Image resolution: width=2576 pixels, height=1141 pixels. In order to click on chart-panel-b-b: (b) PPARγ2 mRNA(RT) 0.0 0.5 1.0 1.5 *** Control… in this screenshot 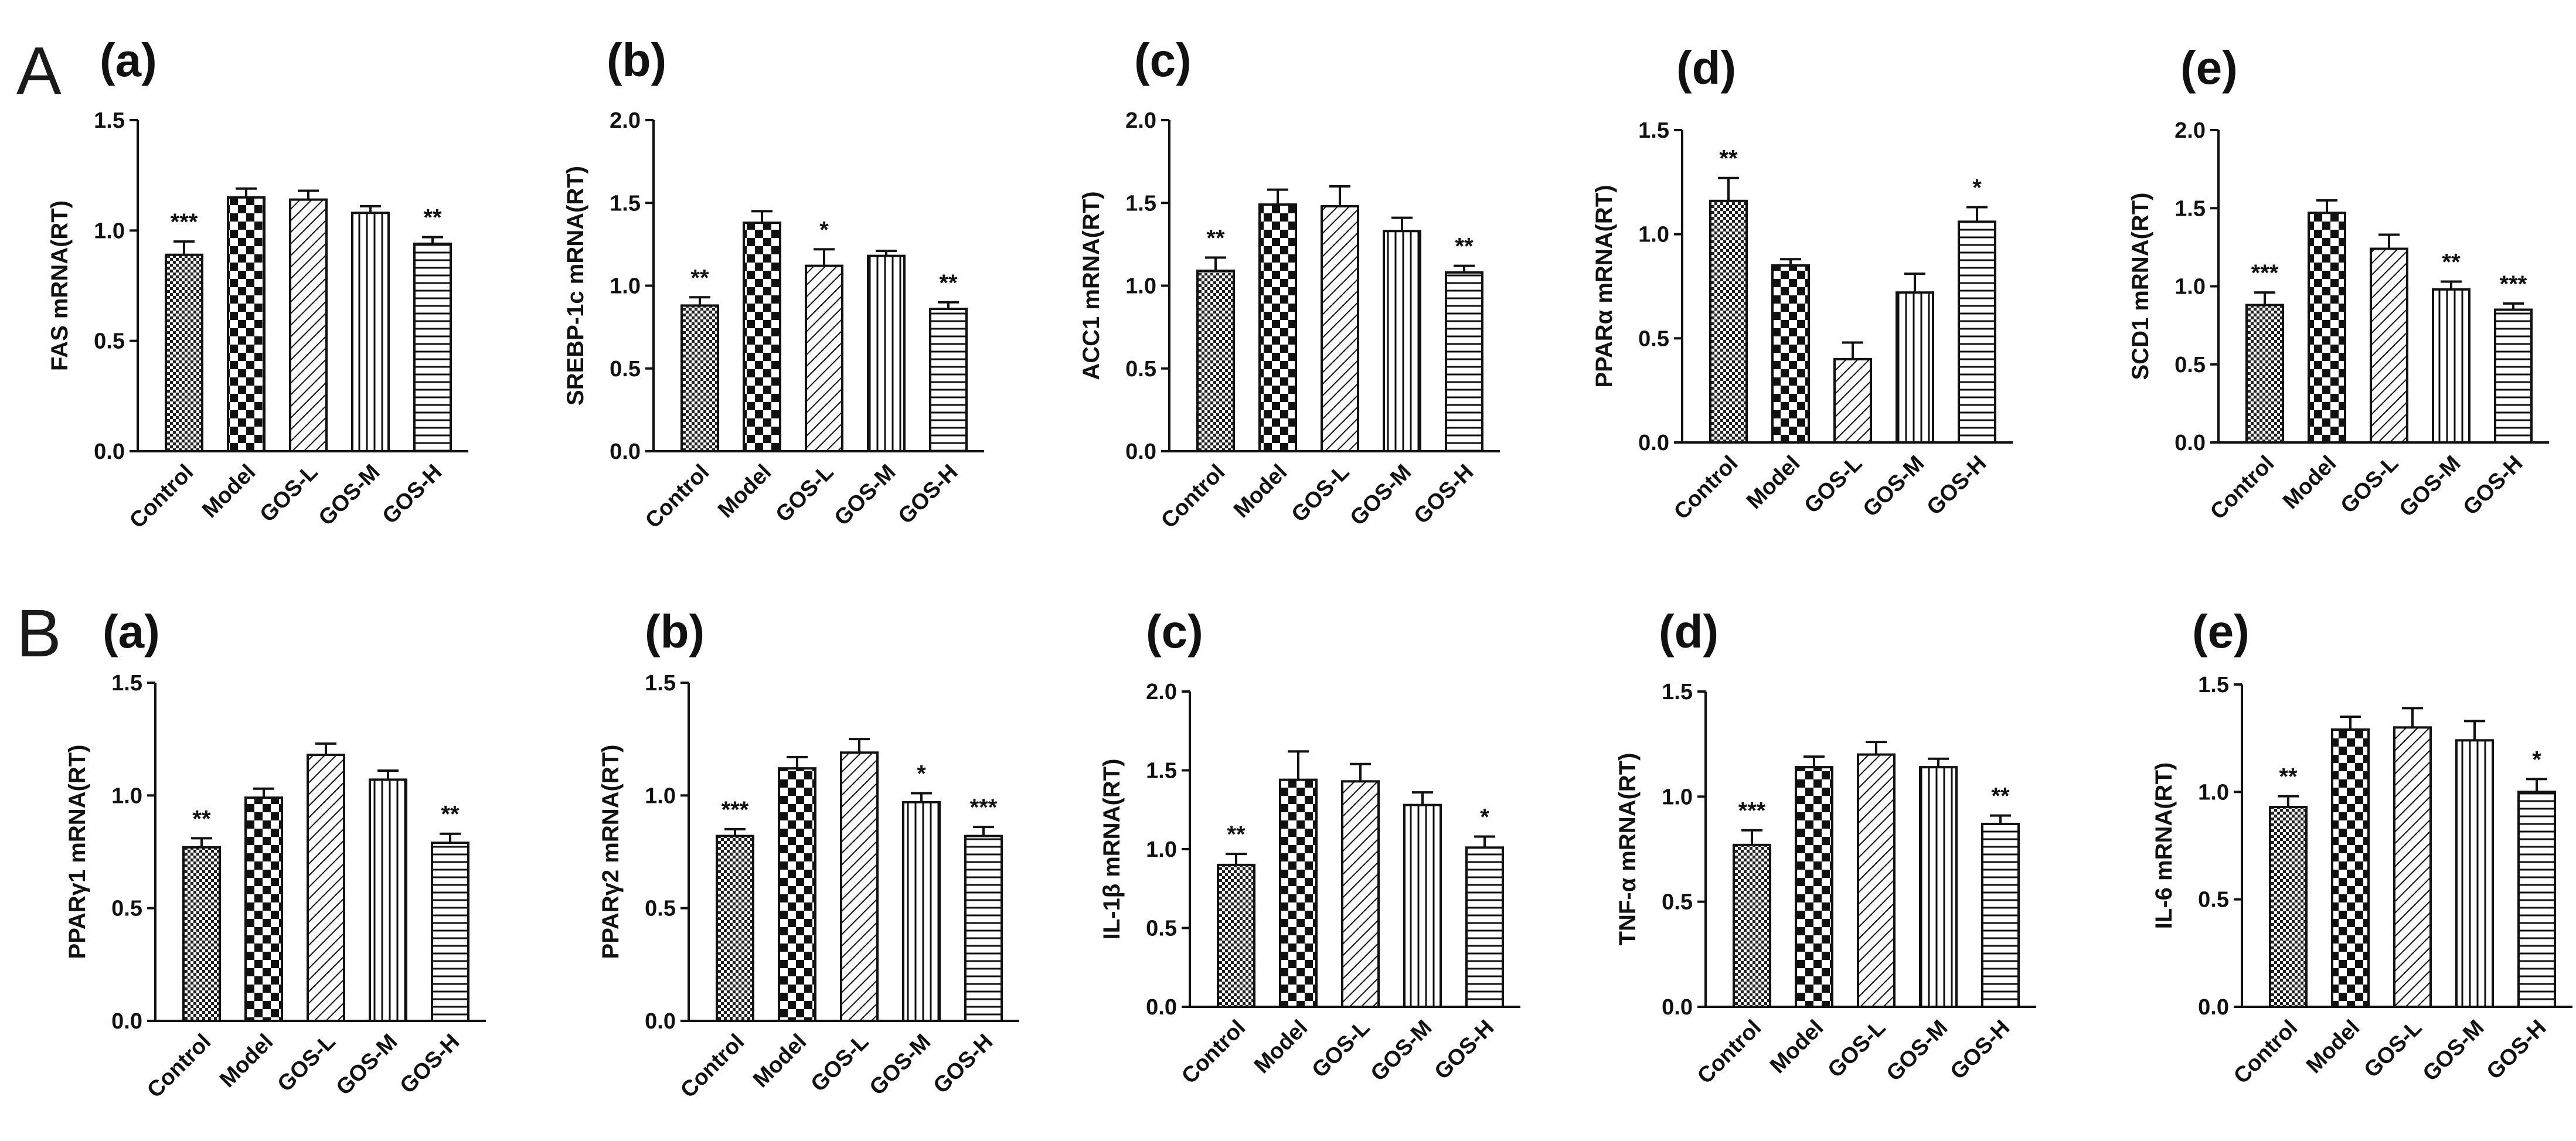, I will do `click(808, 854)`.